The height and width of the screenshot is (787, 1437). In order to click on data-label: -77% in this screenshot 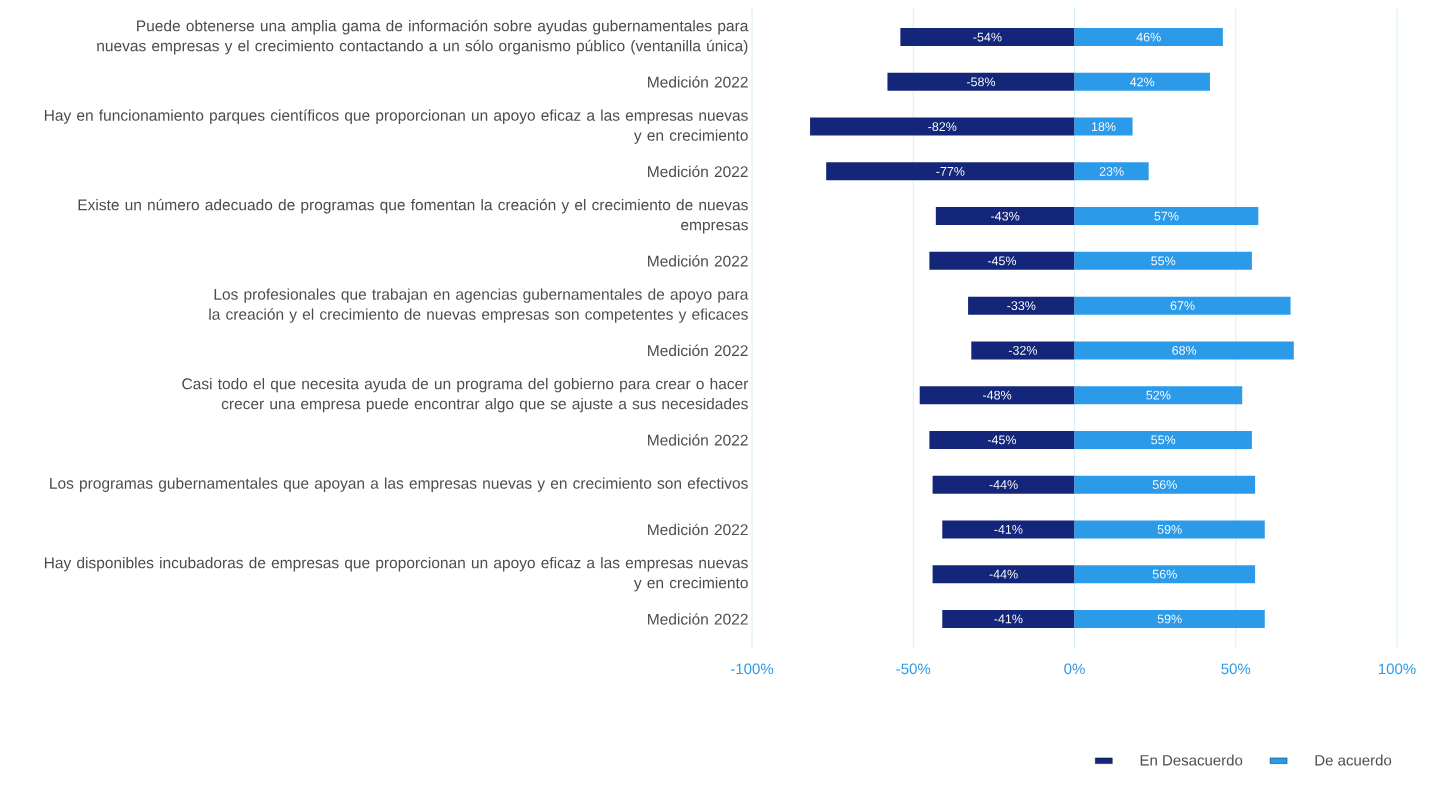, I will do `click(950, 171)`.